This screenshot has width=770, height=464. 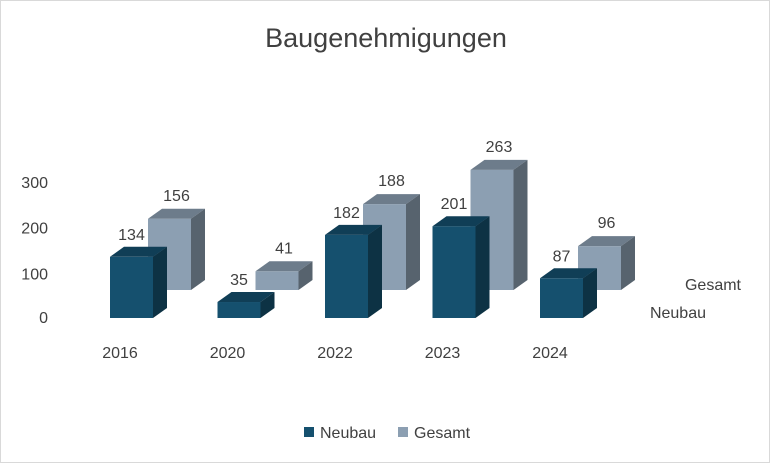 What do you see at coordinates (443, 353) in the screenshot?
I see `x-tick-label: 2023` at bounding box center [443, 353].